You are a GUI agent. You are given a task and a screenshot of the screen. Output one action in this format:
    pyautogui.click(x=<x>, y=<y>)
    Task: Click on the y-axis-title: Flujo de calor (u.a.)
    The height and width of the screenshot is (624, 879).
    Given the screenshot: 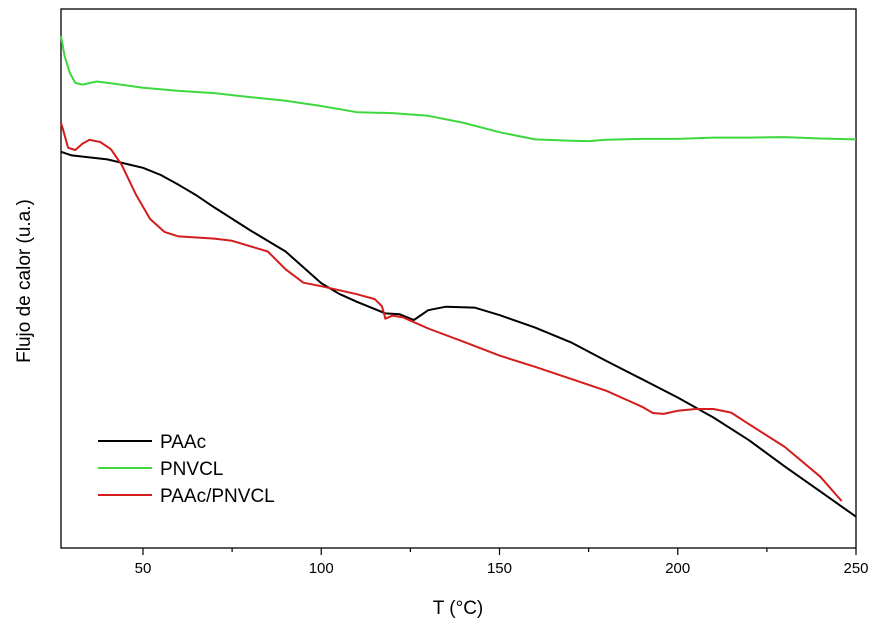 What is the action you would take?
    pyautogui.click(x=24, y=281)
    